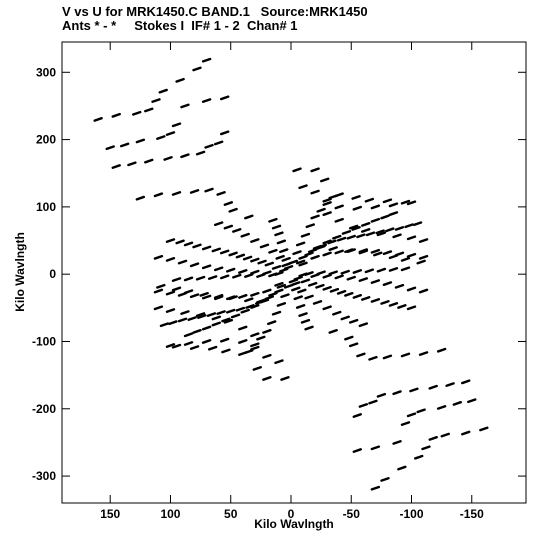 The height and width of the screenshot is (541, 540). Describe the element at coordinates (44, 341) in the screenshot. I see `y-tick-label: -100` at that location.